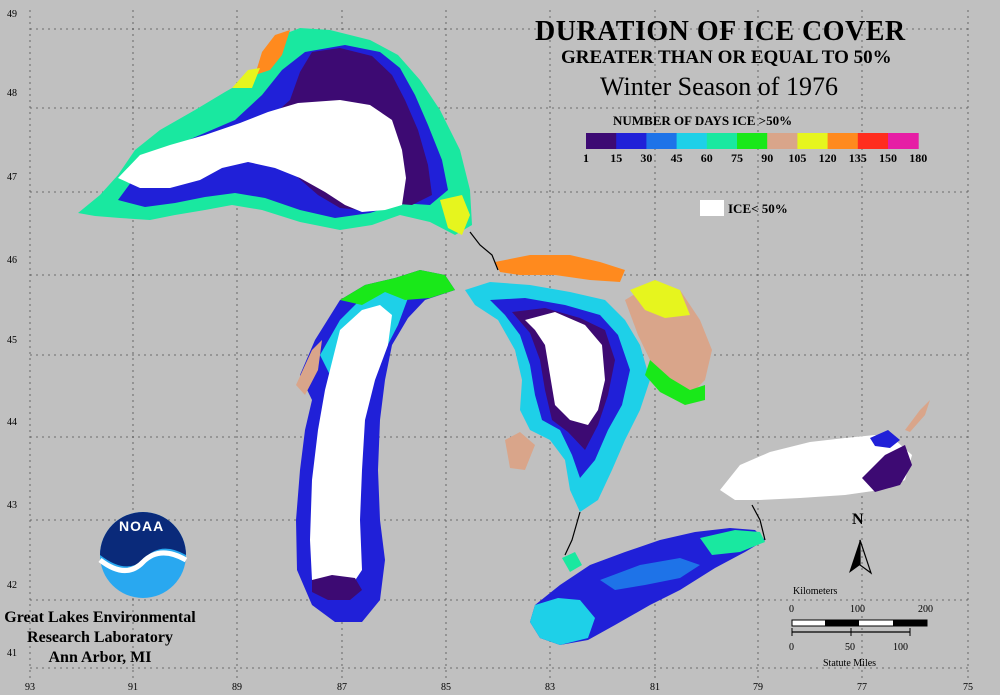 The height and width of the screenshot is (695, 1000). Describe the element at coordinates (616, 158) in the screenshot. I see `legend-tick-label: 15` at that location.